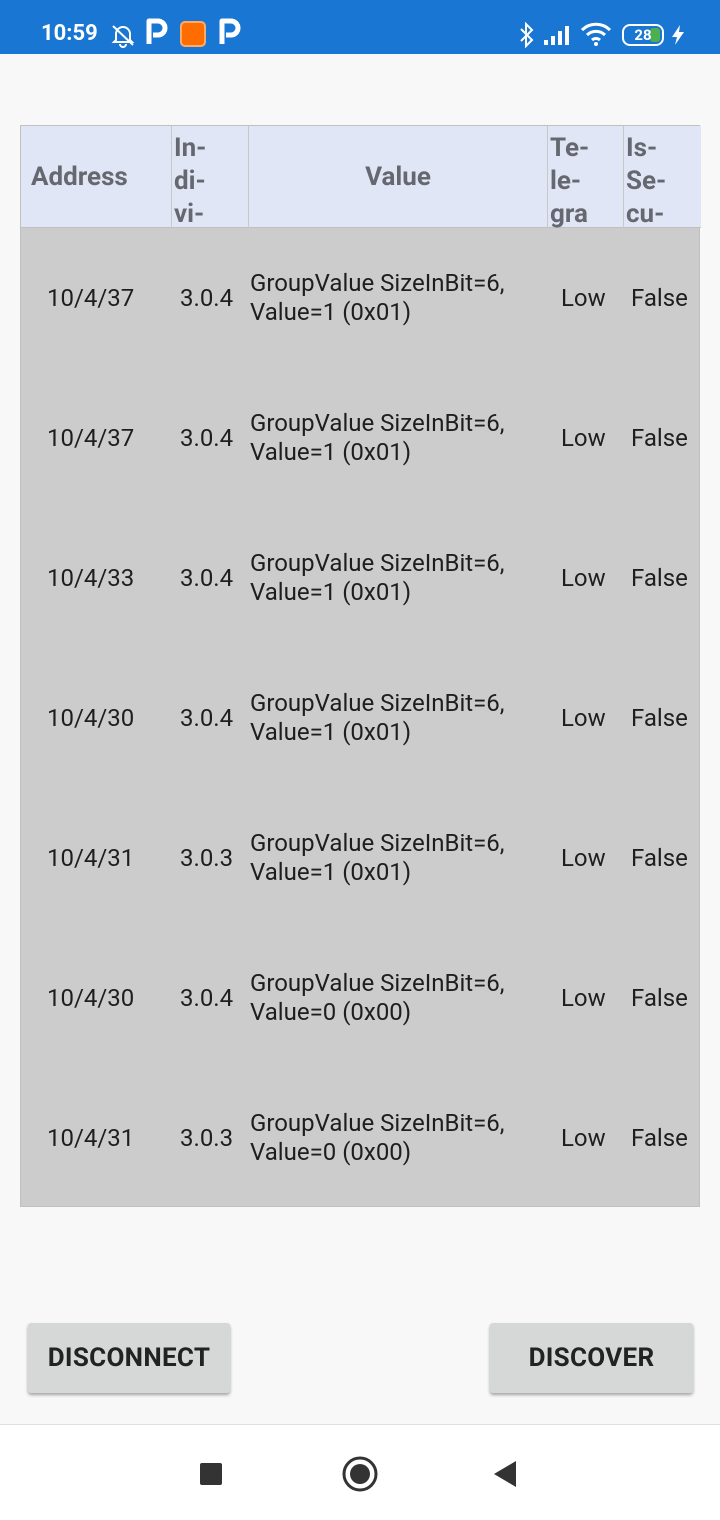  I want to click on charging-icon, so click(678, 37).